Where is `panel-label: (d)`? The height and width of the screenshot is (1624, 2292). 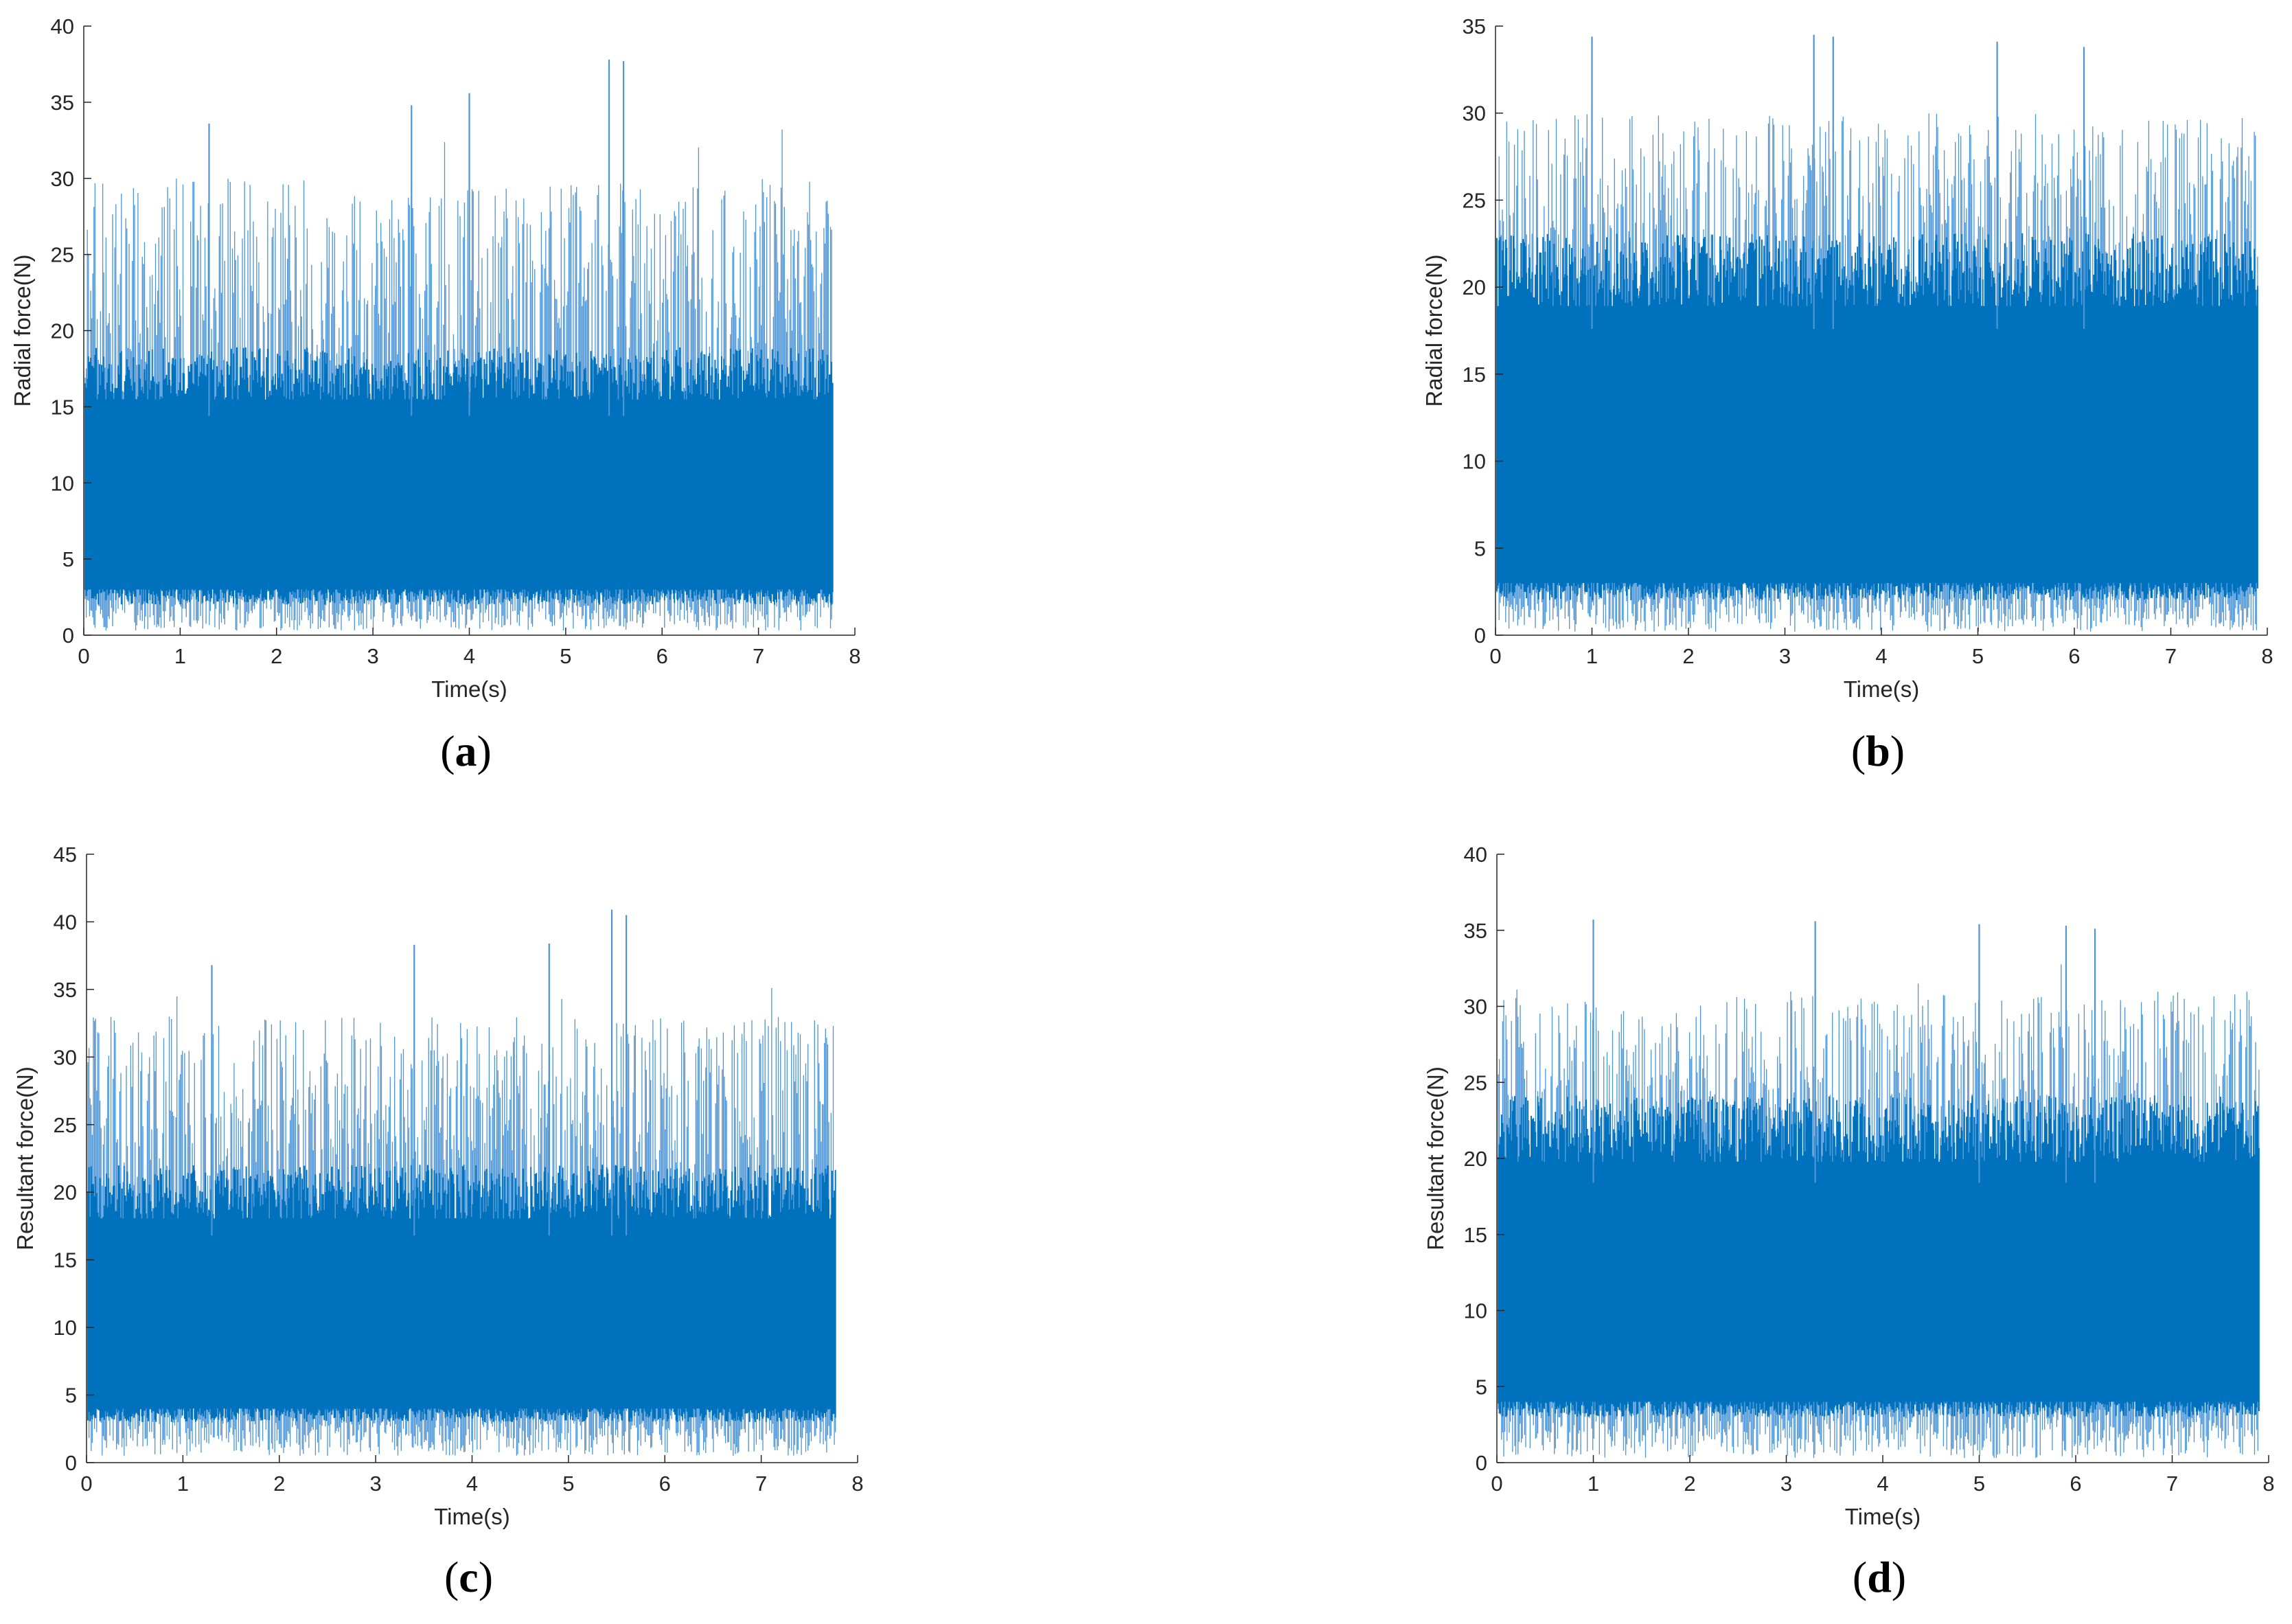 panel-label: (d) is located at coordinates (1879, 1577).